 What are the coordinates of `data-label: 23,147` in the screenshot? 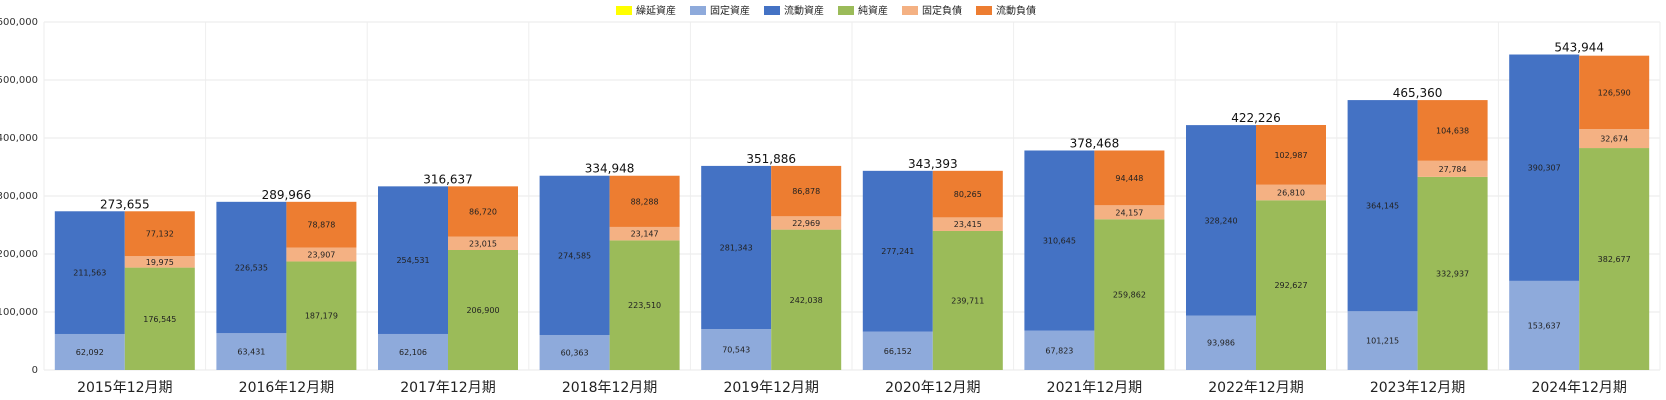 It's located at (645, 234).